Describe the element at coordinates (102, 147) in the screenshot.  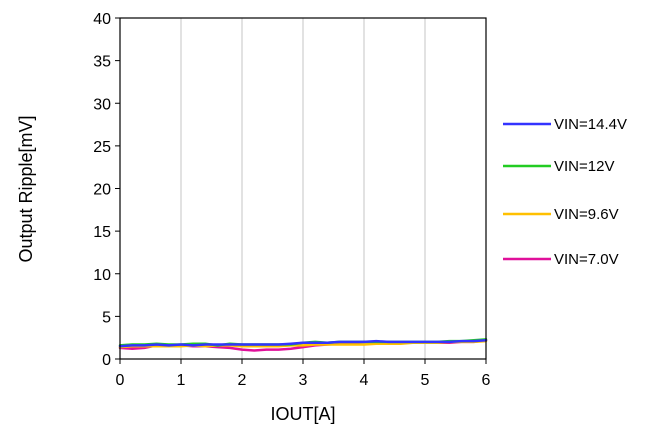
I see `y-tick-label-25: 25` at that location.